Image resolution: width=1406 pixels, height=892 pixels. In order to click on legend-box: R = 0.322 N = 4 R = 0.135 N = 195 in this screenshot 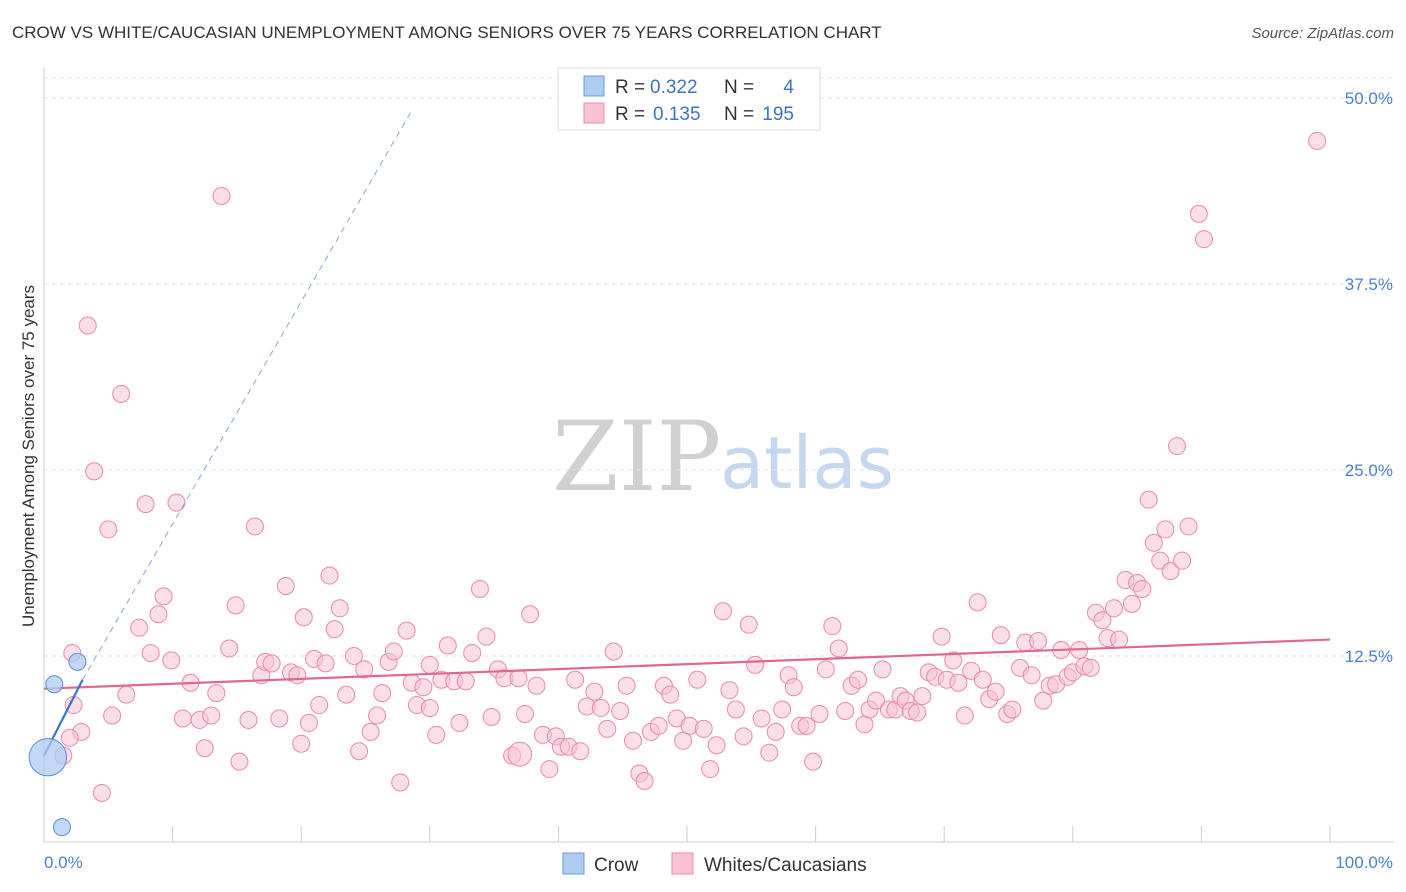, I will do `click(689, 99)`.